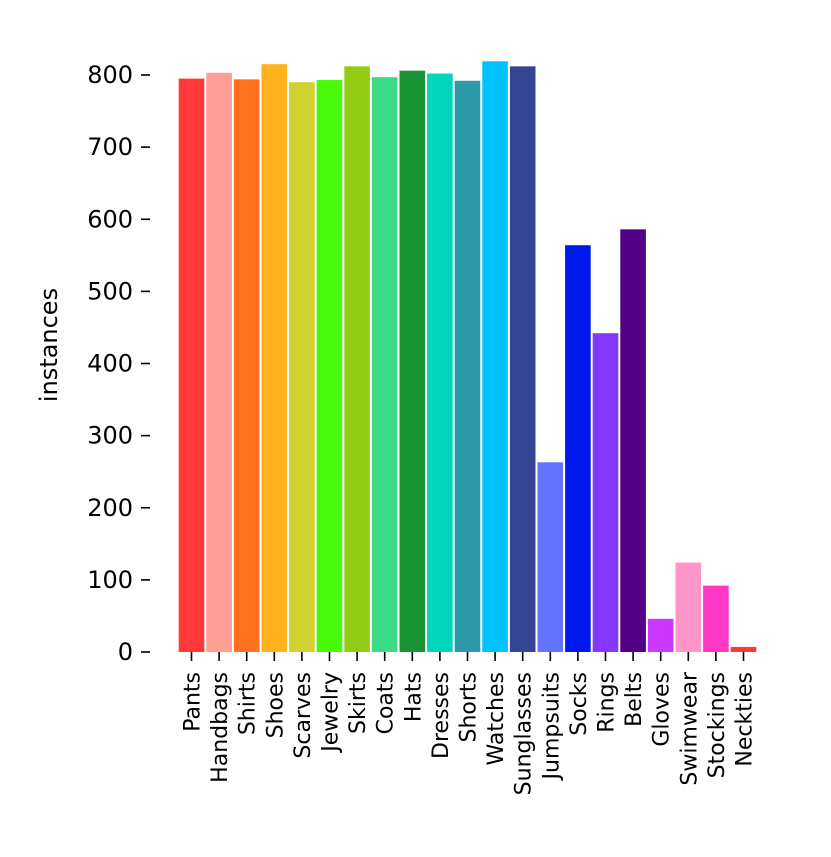  What do you see at coordinates (551, 726) in the screenshot?
I see `x-tick-label-jumpsuits: Jumpsuits` at bounding box center [551, 726].